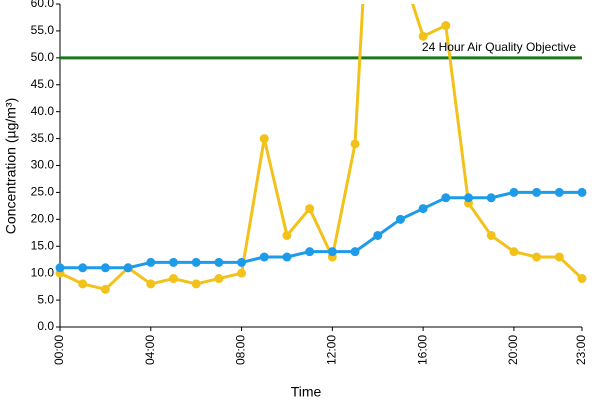  I want to click on y-tick-label: 0.0, so click(45, 326).